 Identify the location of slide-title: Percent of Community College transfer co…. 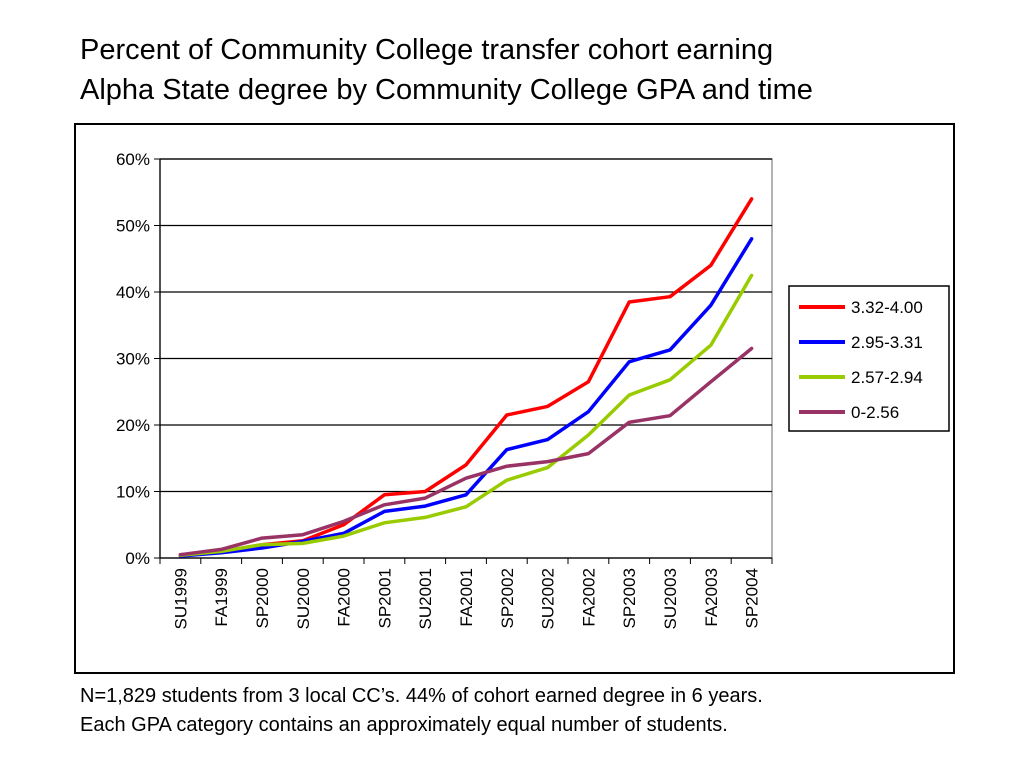
(530, 70).